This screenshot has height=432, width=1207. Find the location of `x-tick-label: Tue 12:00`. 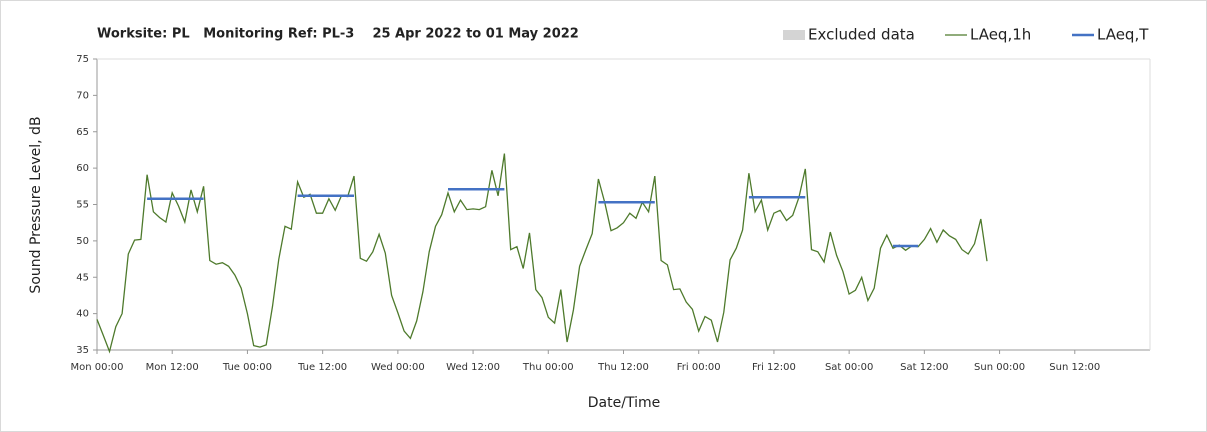

x-tick-label: Tue 12:00 is located at coordinates (322, 367).